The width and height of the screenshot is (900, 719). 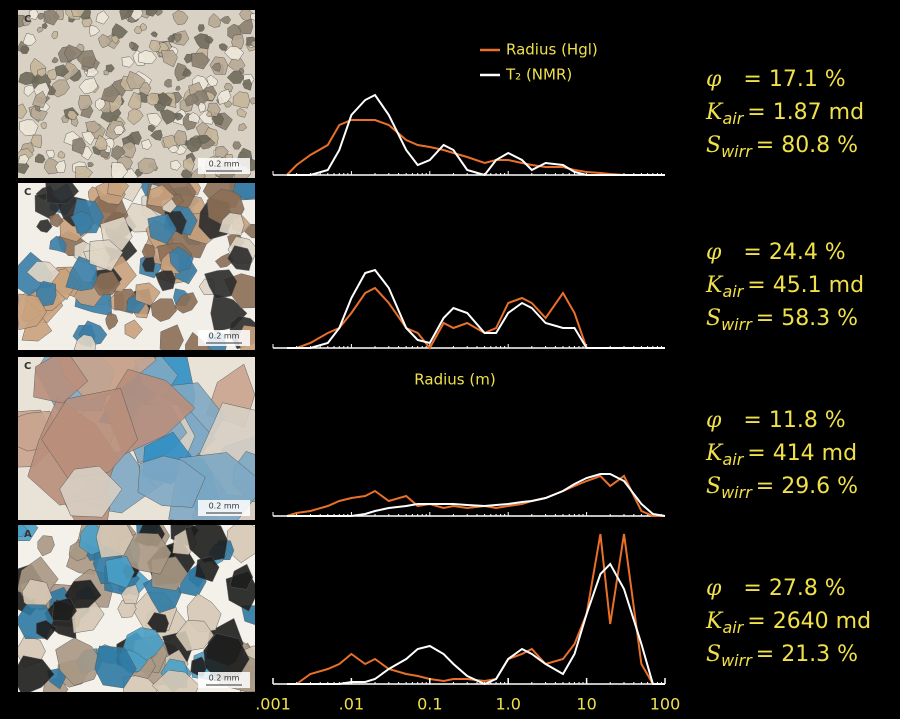 I want to click on value-text: = 414 md, so click(x=802, y=453).